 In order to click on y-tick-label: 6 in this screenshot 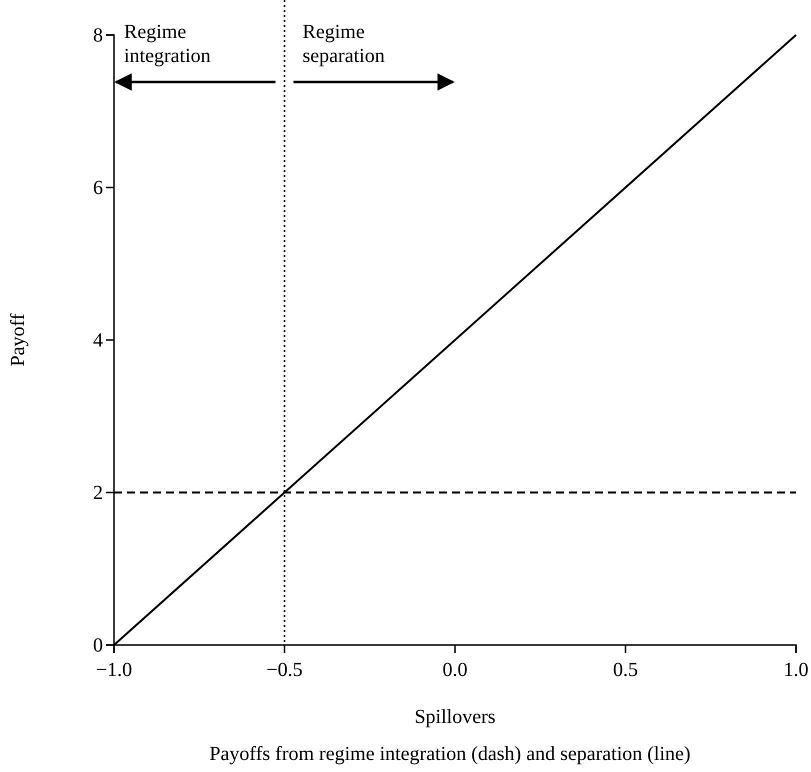, I will do `click(98, 187)`.